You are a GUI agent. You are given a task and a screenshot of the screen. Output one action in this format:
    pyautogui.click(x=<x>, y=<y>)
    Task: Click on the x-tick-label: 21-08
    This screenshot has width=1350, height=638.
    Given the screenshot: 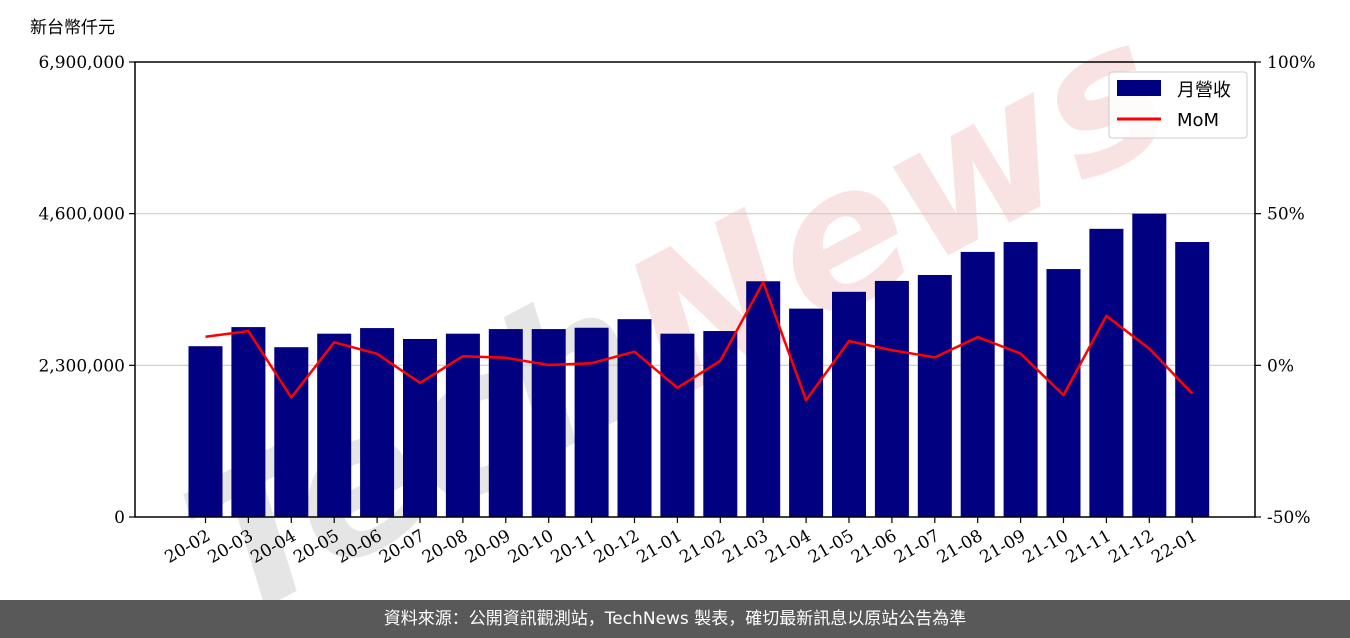 What is the action you would take?
    pyautogui.click(x=960, y=547)
    